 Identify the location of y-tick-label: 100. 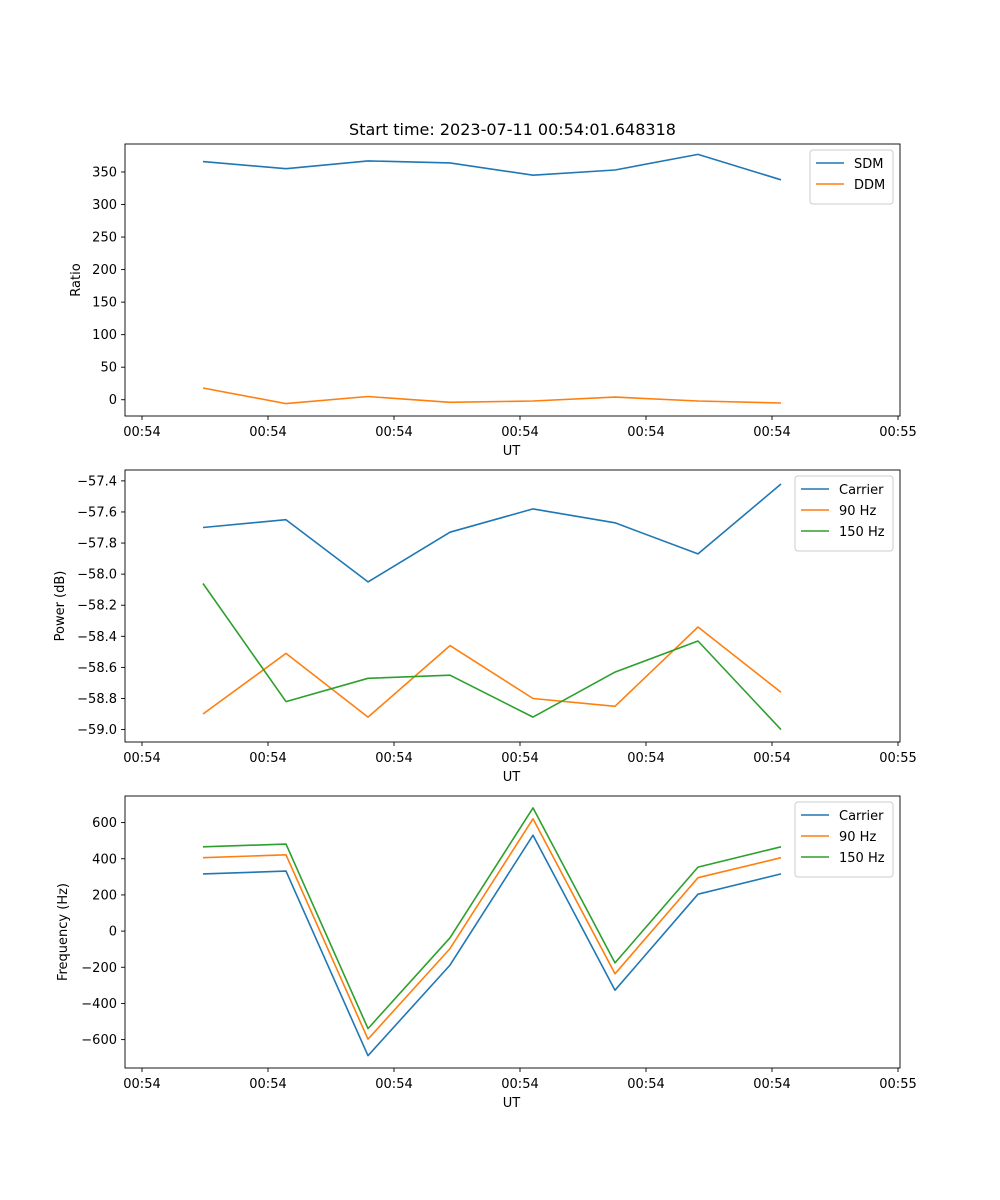
(104, 335).